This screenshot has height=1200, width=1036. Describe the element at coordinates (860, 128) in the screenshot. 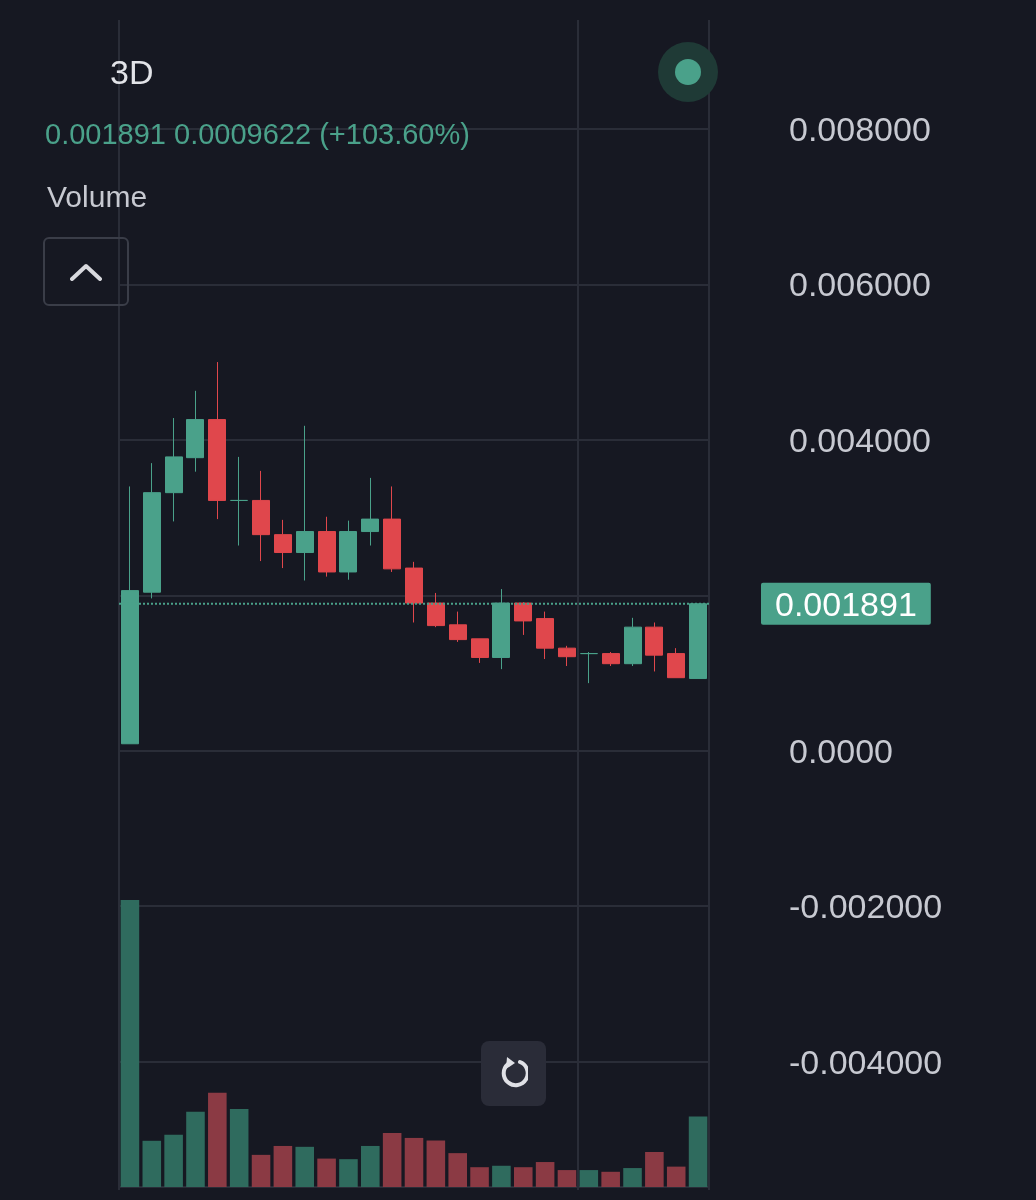

I see `y-tick-label: 0.008000` at that location.